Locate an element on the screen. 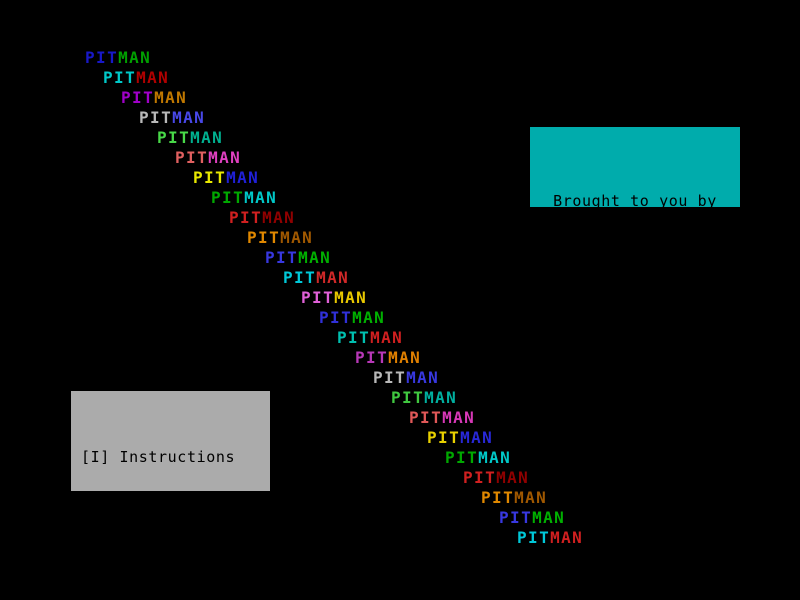 The width and height of the screenshot is (800, 600). credit-line-one: Brought to you by is located at coordinates (635, 201).